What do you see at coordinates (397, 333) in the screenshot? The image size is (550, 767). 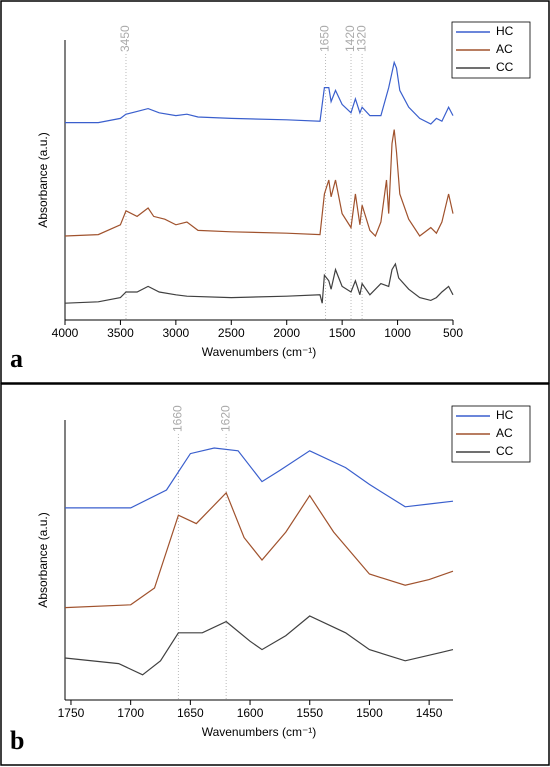 I see `x-tick-label: 1000` at bounding box center [397, 333].